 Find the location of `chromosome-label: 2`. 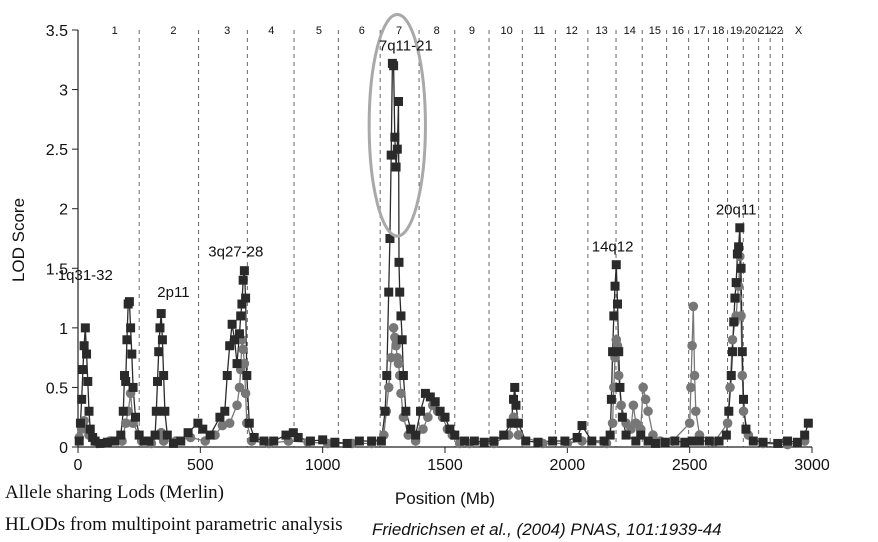

chromosome-label: 2 is located at coordinates (173, 31).